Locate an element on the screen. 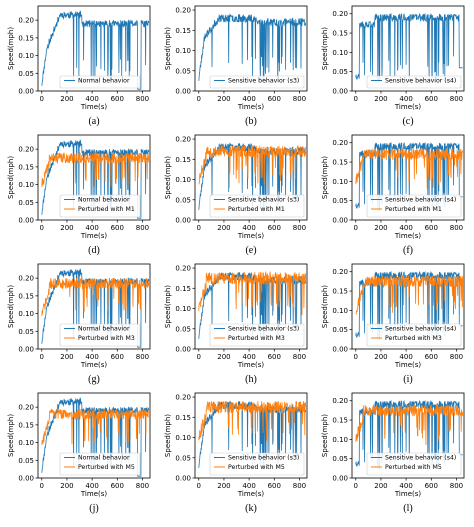 Image resolution: width=474 pixels, height=527 pixels. legend-label: Perturbed with M3 is located at coordinates (256, 338).